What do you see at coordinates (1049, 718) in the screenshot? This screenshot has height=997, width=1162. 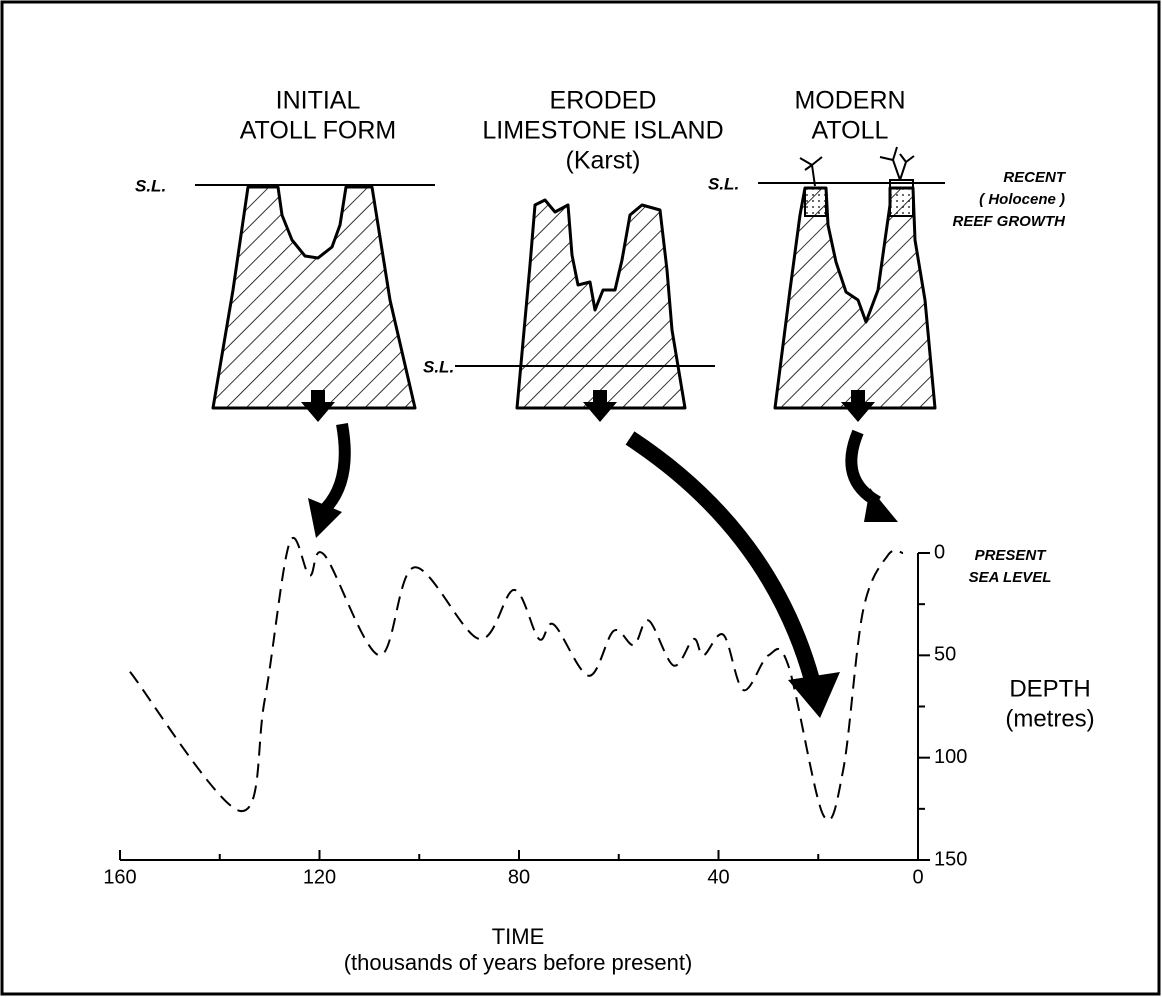 I see `y-axis-label: (metres)` at bounding box center [1049, 718].